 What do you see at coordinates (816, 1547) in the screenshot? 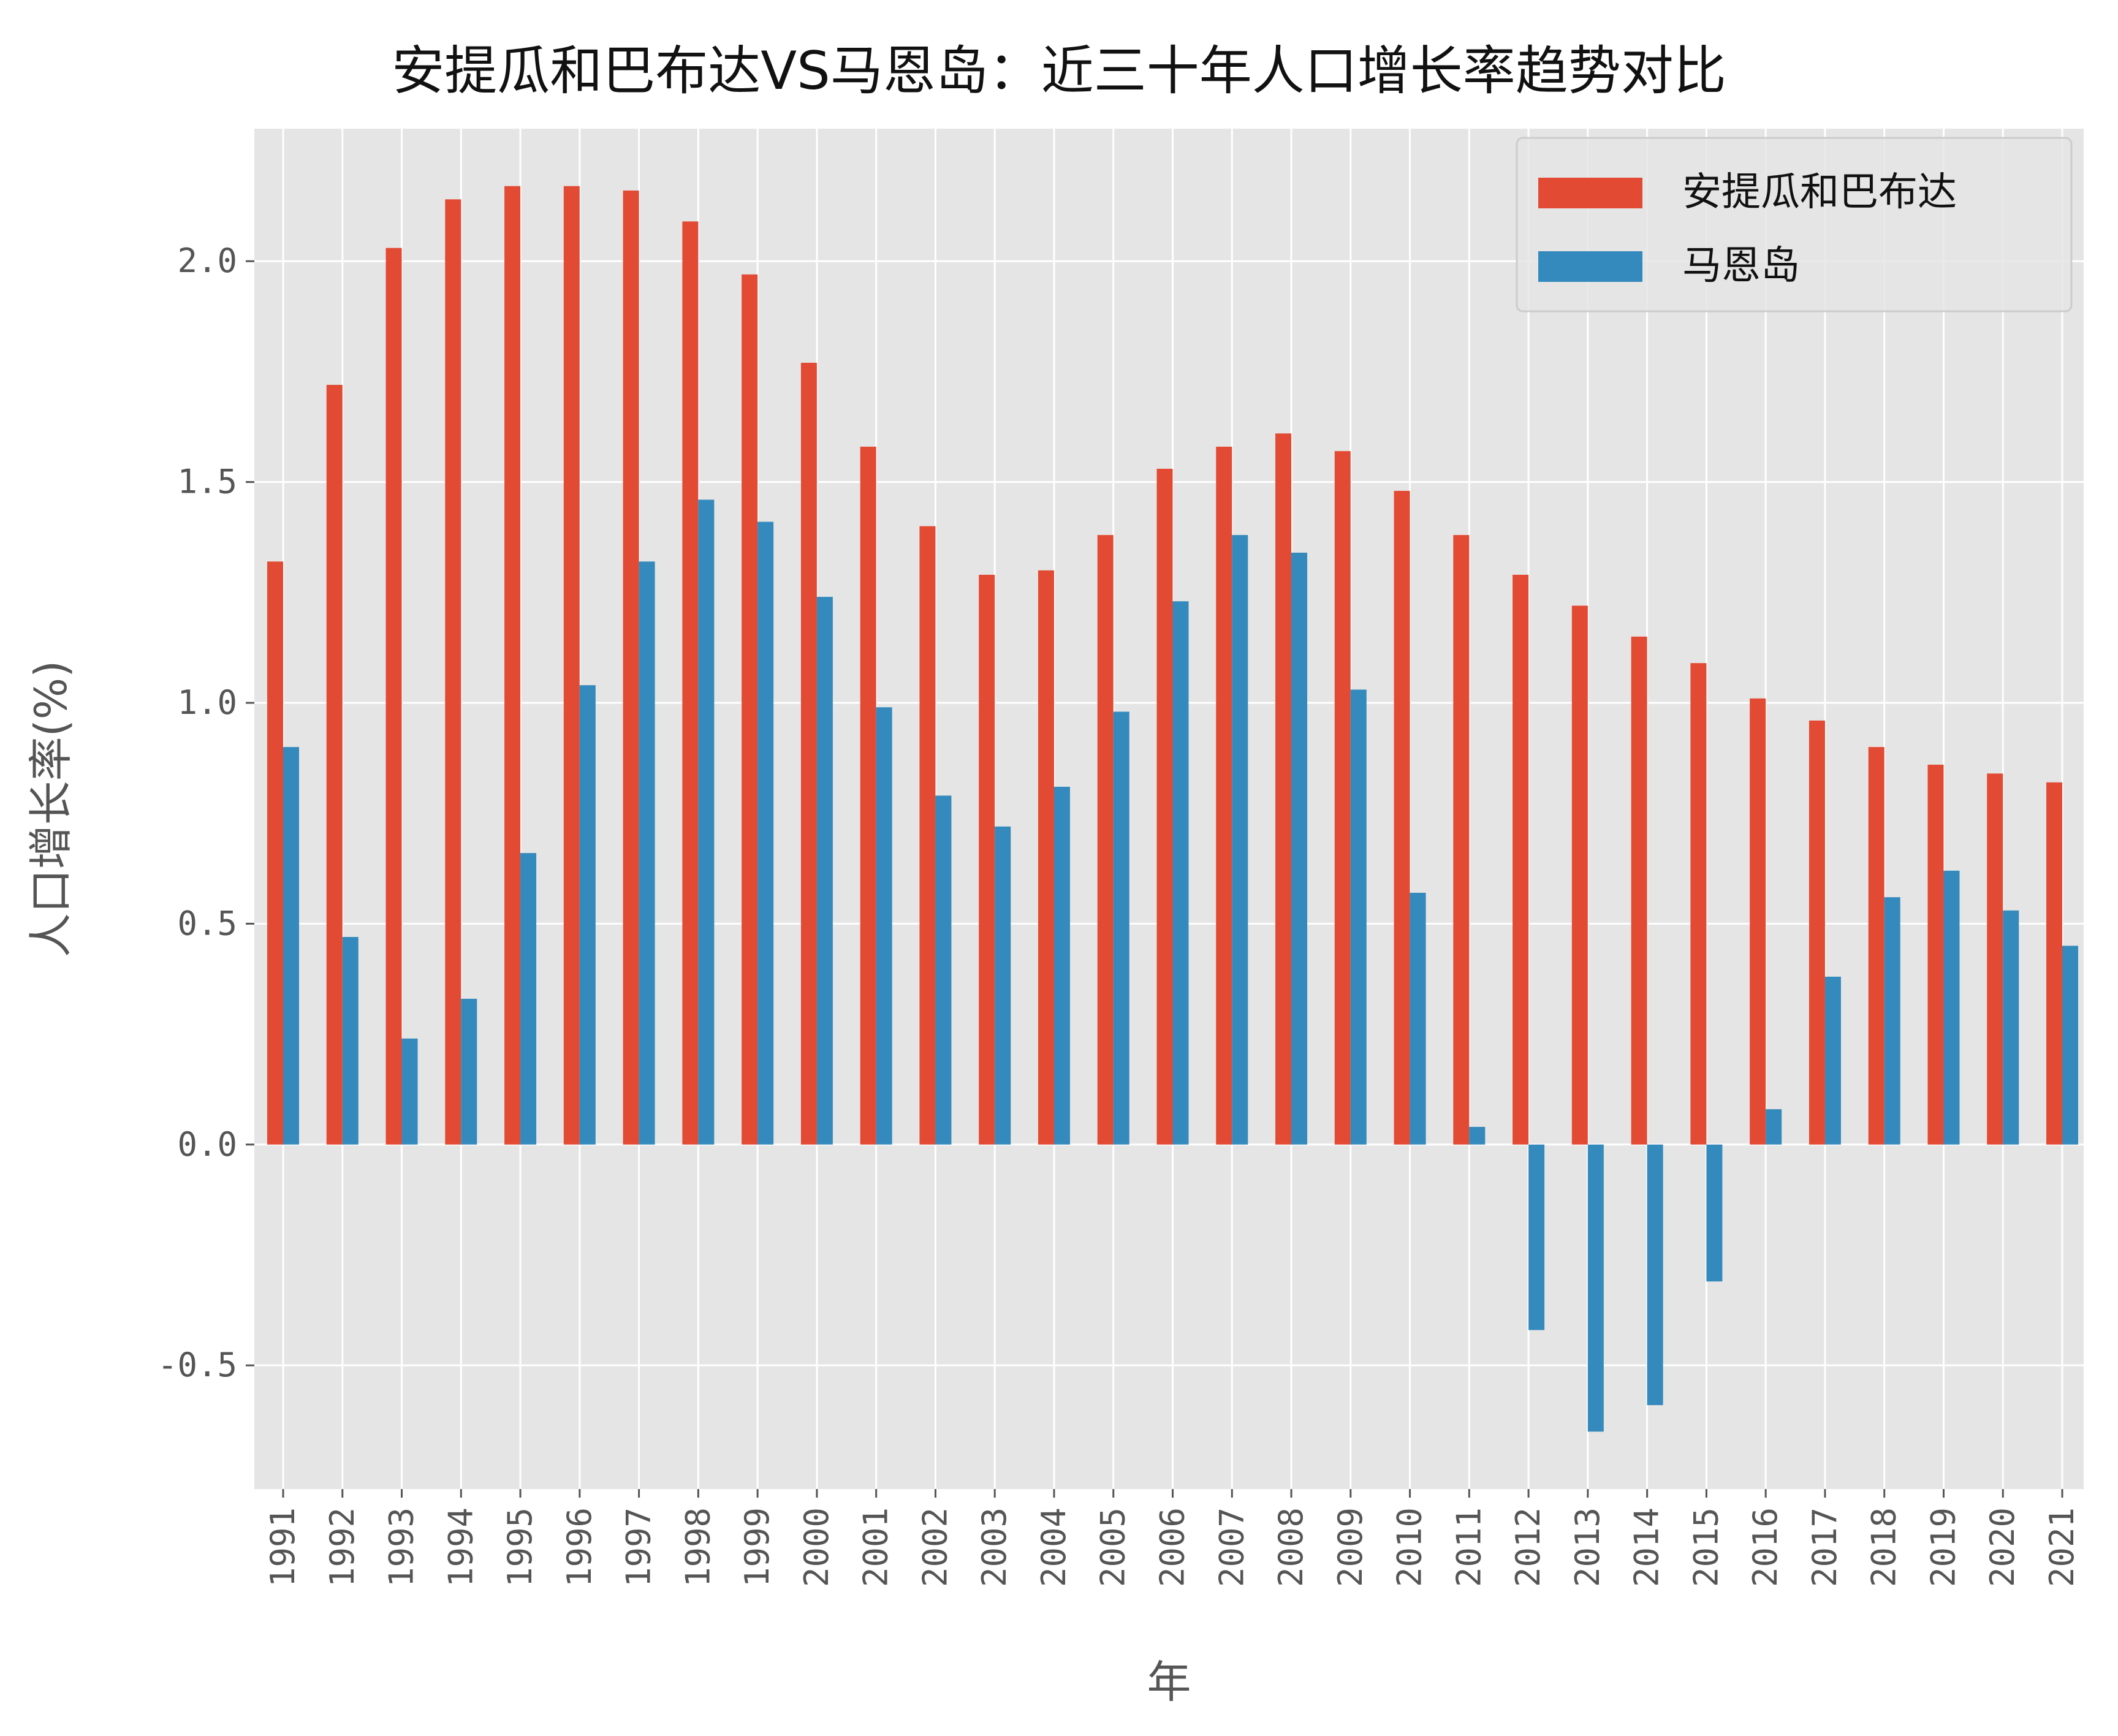
I see `x-tick-label: 2000` at bounding box center [816, 1547].